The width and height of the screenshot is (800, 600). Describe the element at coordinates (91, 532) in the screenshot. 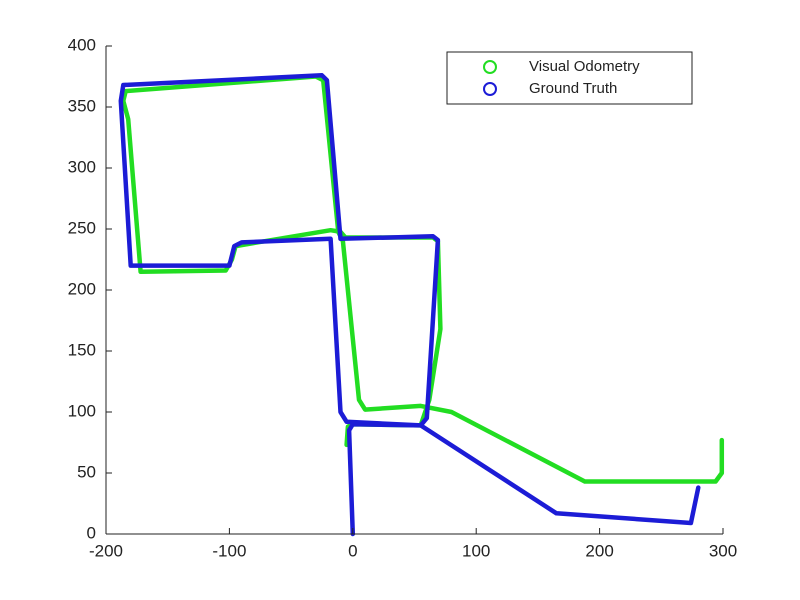

I see `y-tick-label: 0` at that location.